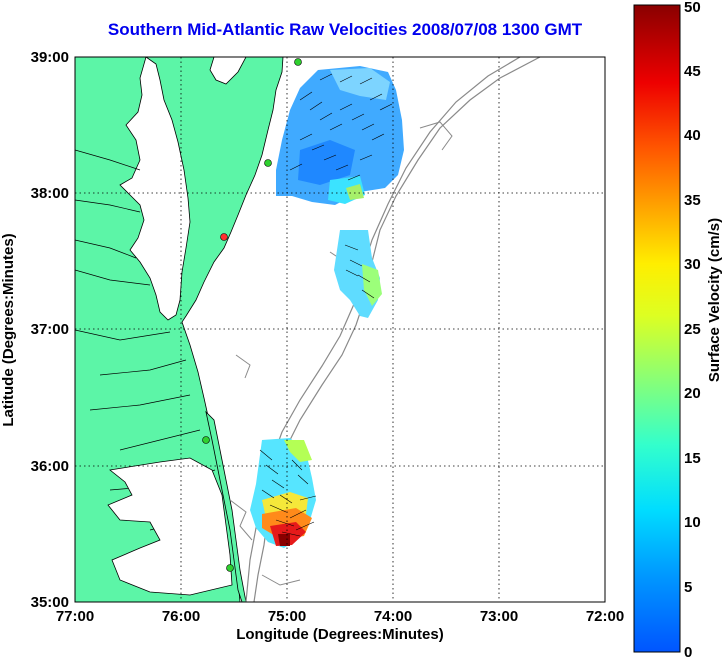 The height and width of the screenshot is (659, 724). What do you see at coordinates (605, 616) in the screenshot?
I see `x-tick-label: 72:00` at bounding box center [605, 616].